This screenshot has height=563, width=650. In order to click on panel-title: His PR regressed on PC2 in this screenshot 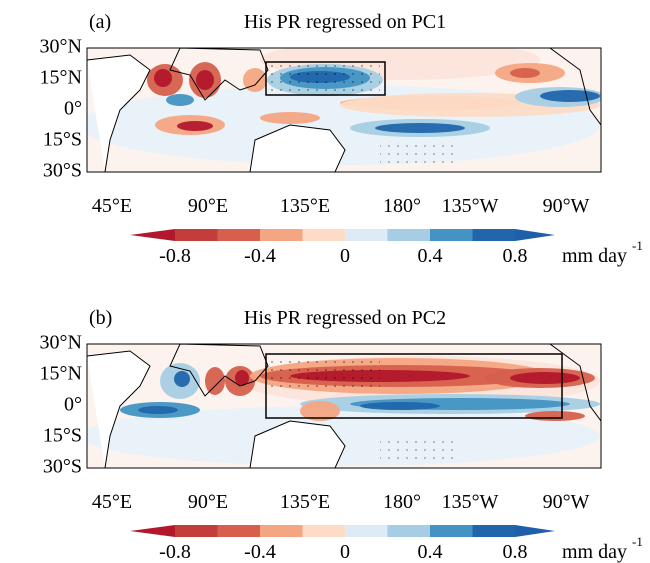, I will do `click(345, 318)`.